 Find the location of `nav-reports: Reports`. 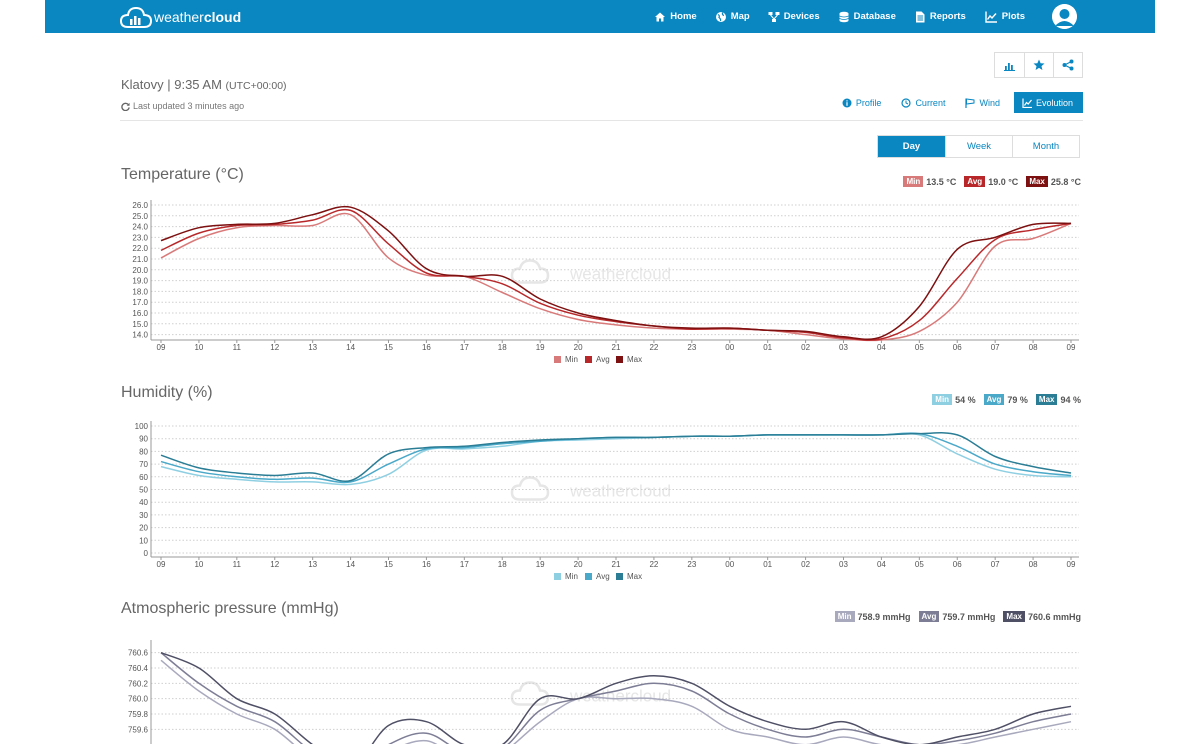

nav-reports: Reports is located at coordinates (940, 17).